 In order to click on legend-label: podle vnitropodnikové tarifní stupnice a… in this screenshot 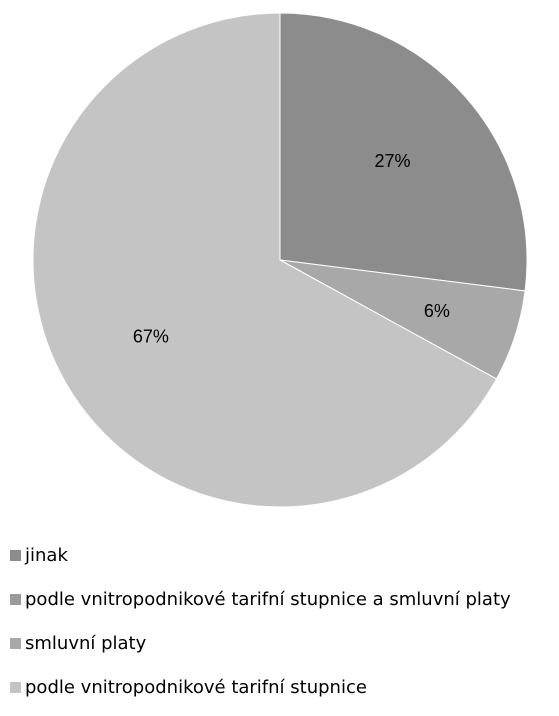, I will do `click(268, 599)`.